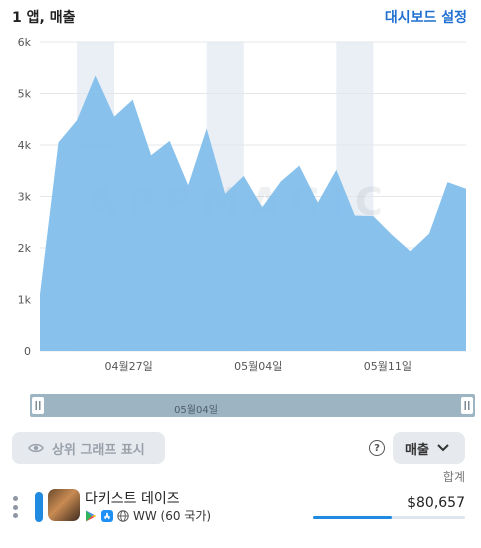 The width and height of the screenshot is (481, 548). What do you see at coordinates (196, 410) in the screenshot?
I see `range-slider-label: 05월04일` at bounding box center [196, 410].